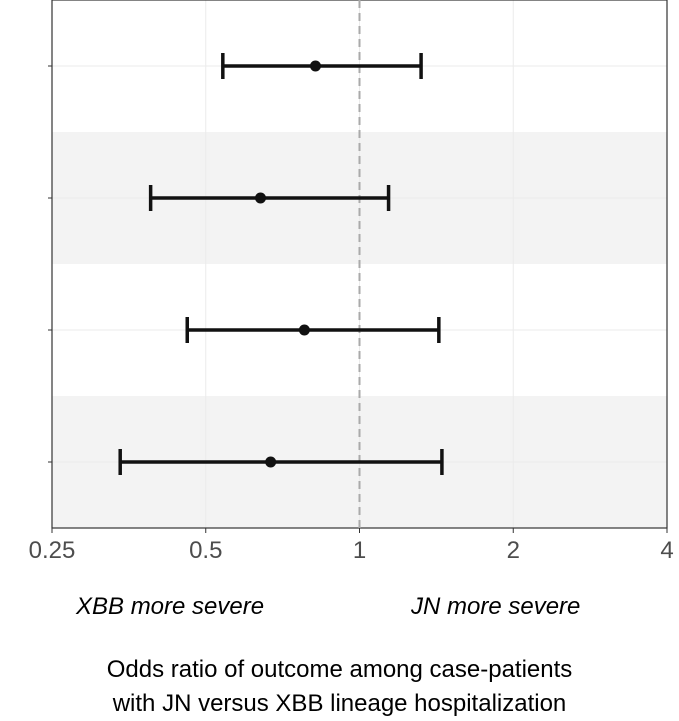  Describe the element at coordinates (50, 264) in the screenshot. I see `y-axis-ticks` at that location.